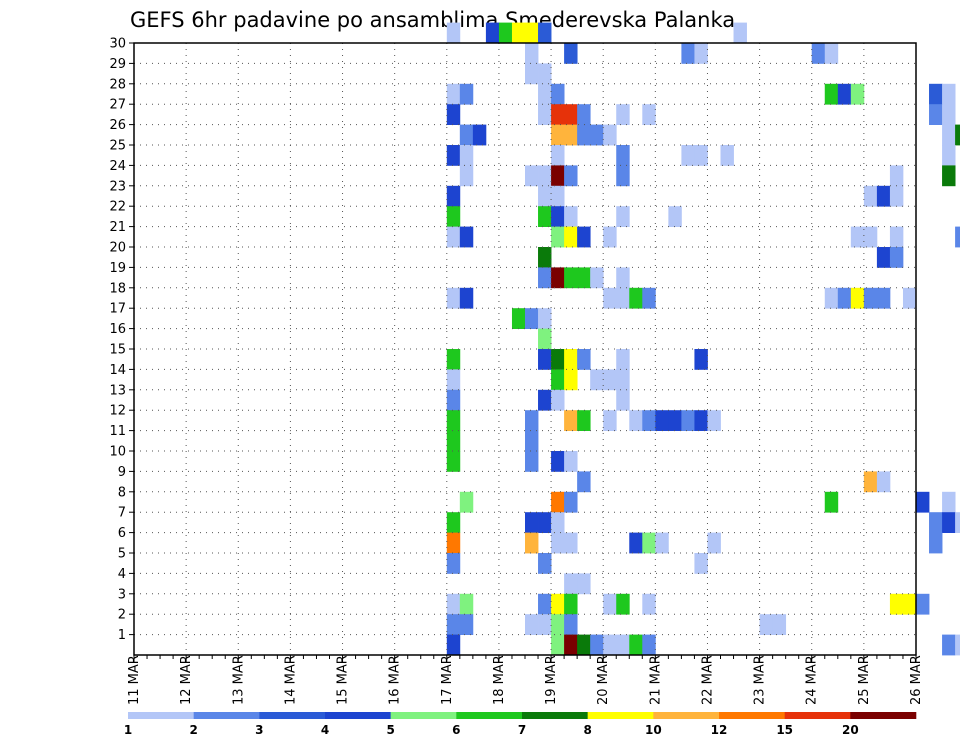 Image resolution: width=960 pixels, height=742 pixels. What do you see at coordinates (117, 44) in the screenshot?
I see `y-tick-label: 30` at bounding box center [117, 44].